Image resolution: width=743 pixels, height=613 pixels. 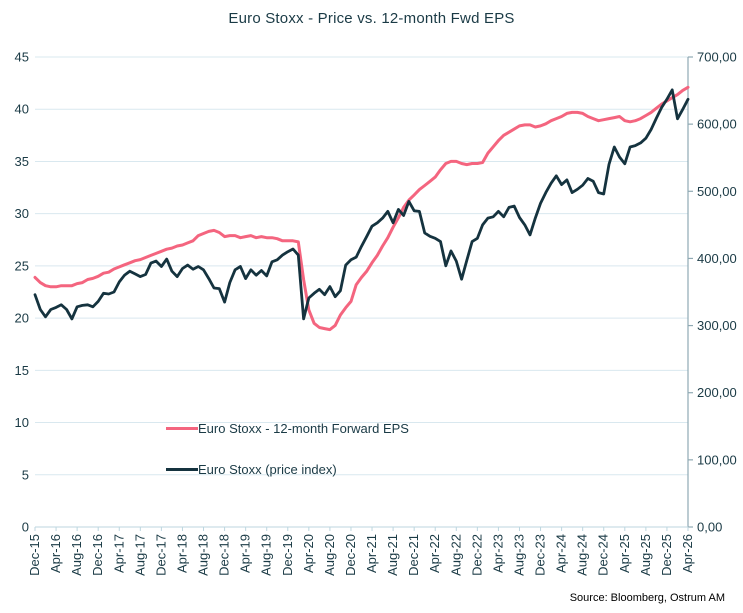 I want to click on left-axis-tick-label: 30, so click(x=22, y=213).